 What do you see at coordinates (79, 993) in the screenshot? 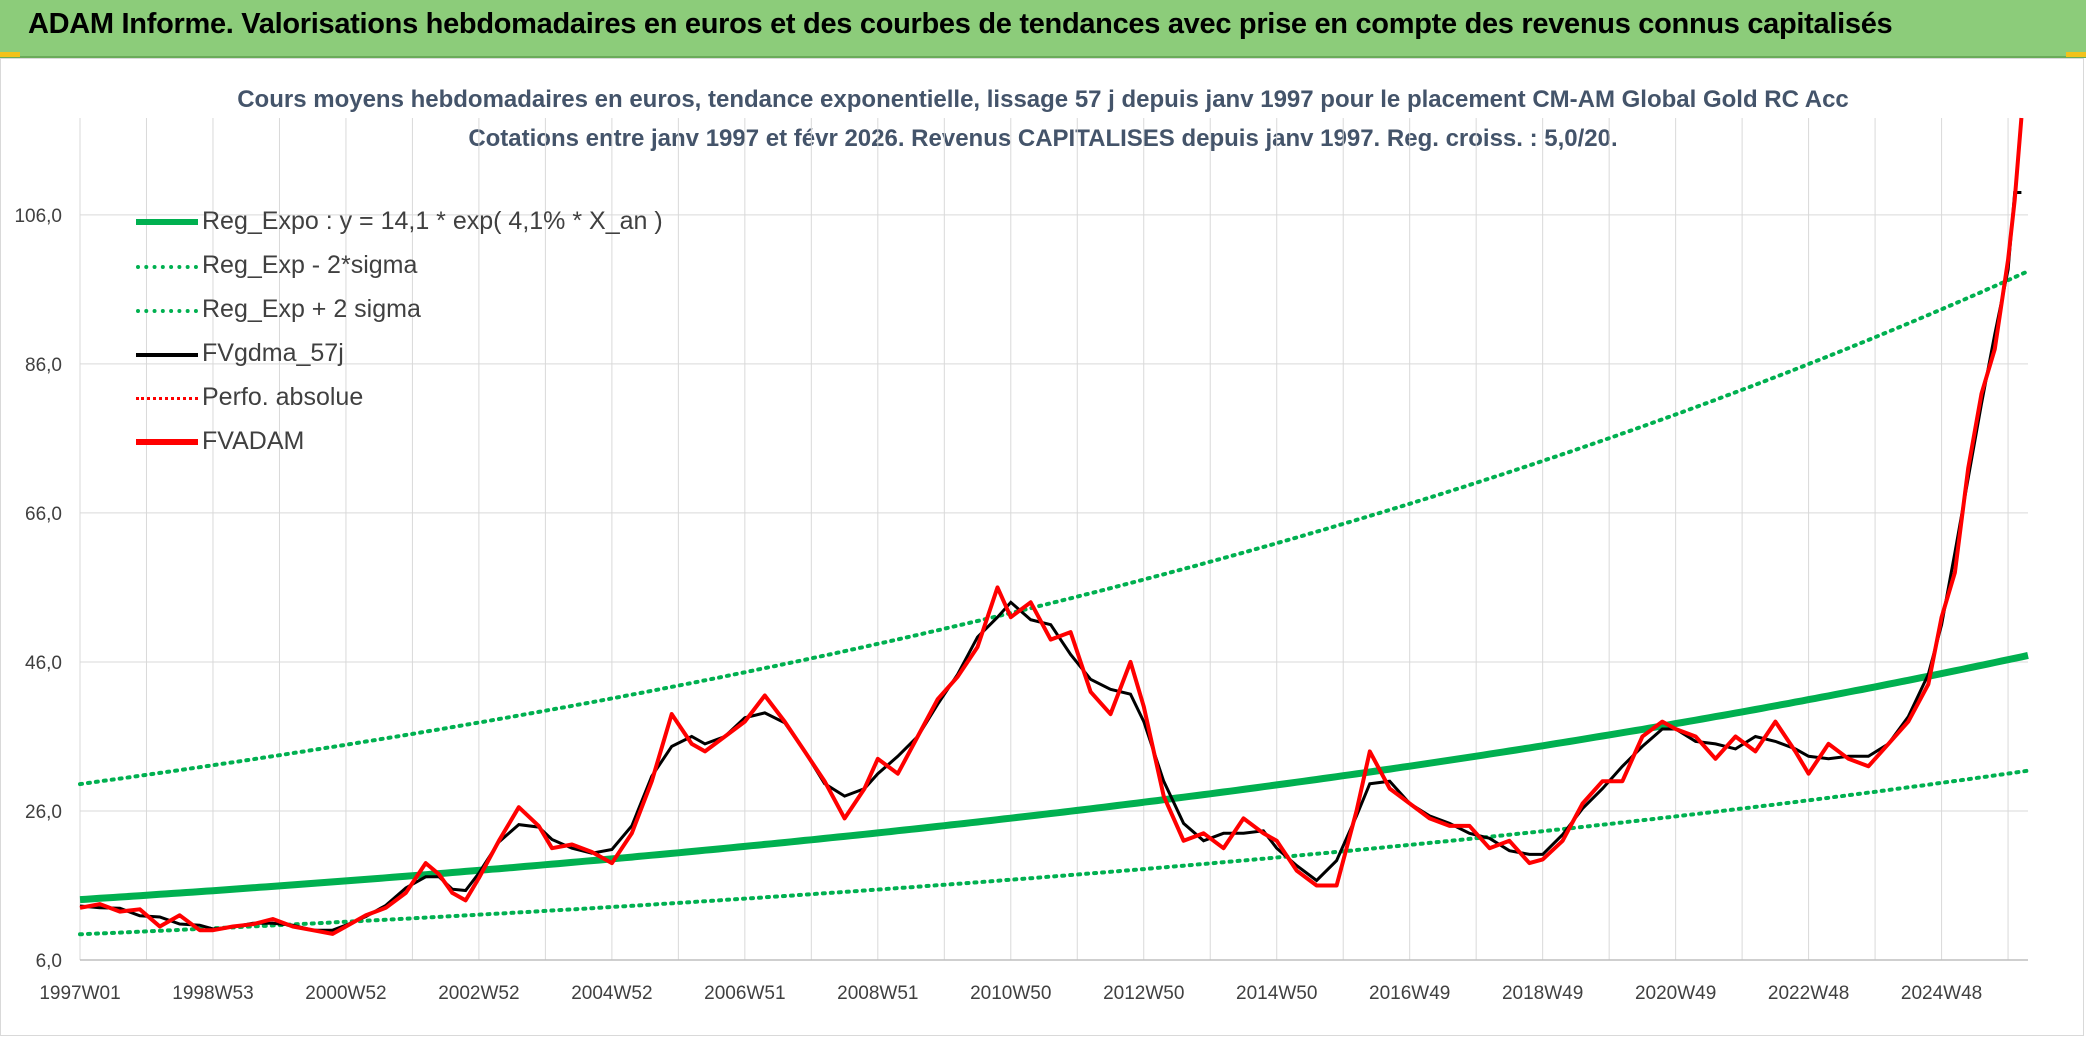
I see `x-tick-label: 1997W01` at bounding box center [79, 993].